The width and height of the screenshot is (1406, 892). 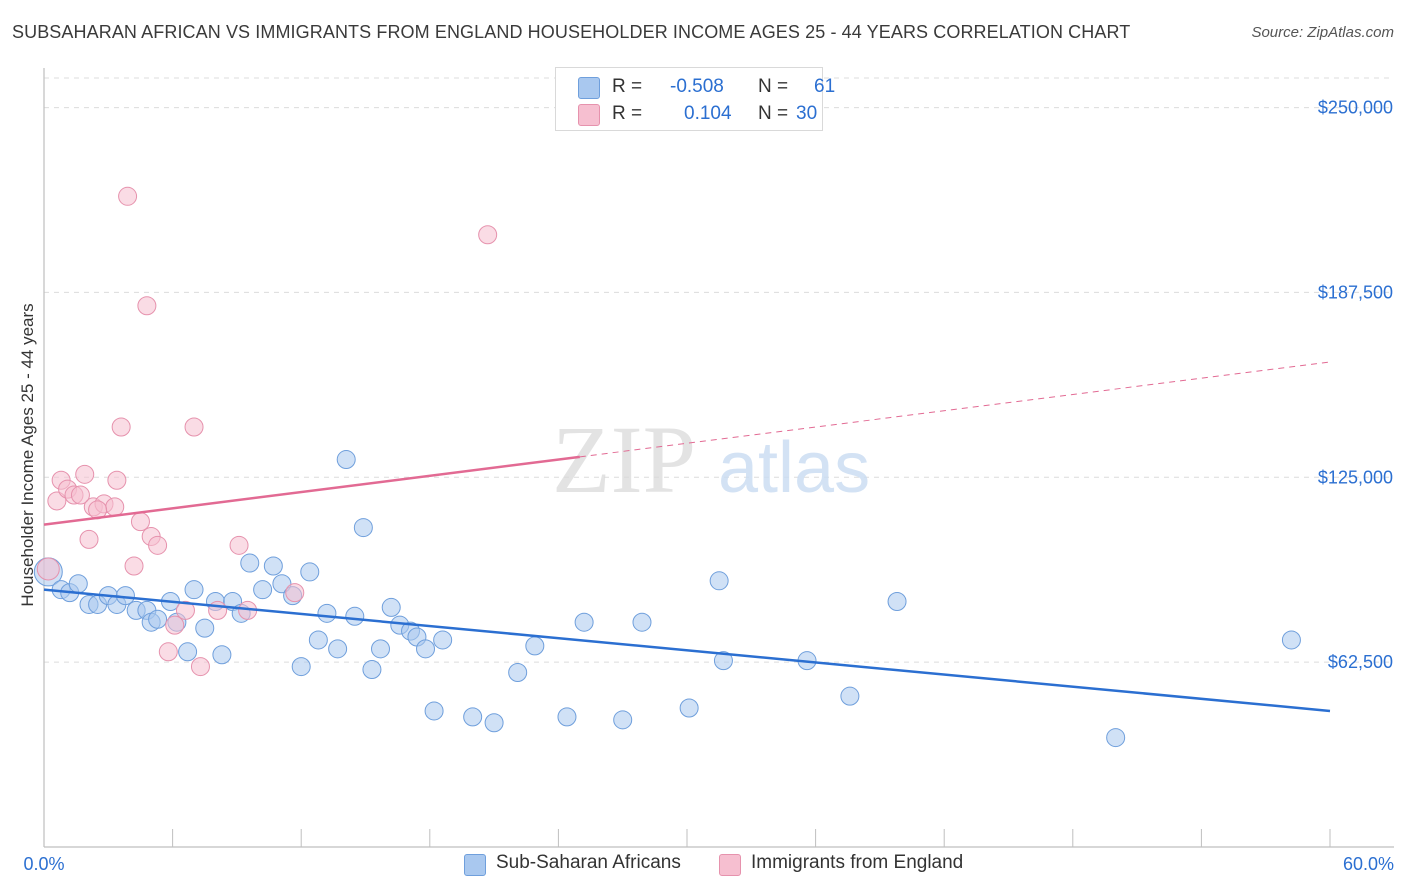 What do you see at coordinates (825, 86) in the screenshot?
I see `n-value: 61` at bounding box center [825, 86].